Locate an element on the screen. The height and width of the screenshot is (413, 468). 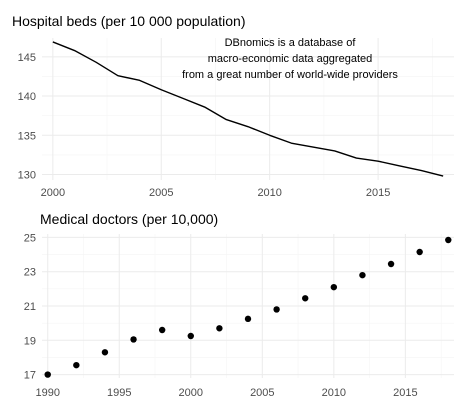
x-tick-label: 1990 is located at coordinates (47, 393).